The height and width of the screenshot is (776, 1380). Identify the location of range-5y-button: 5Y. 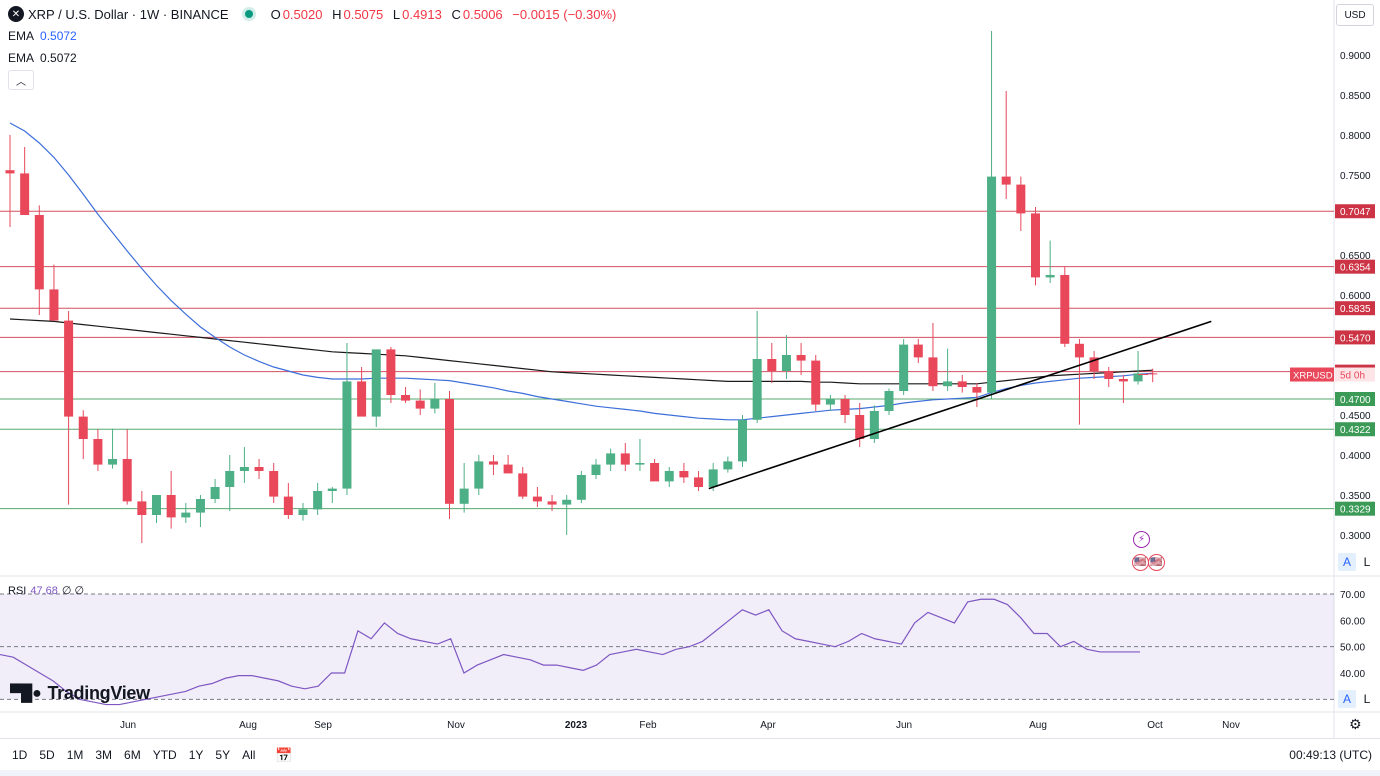
(223, 755).